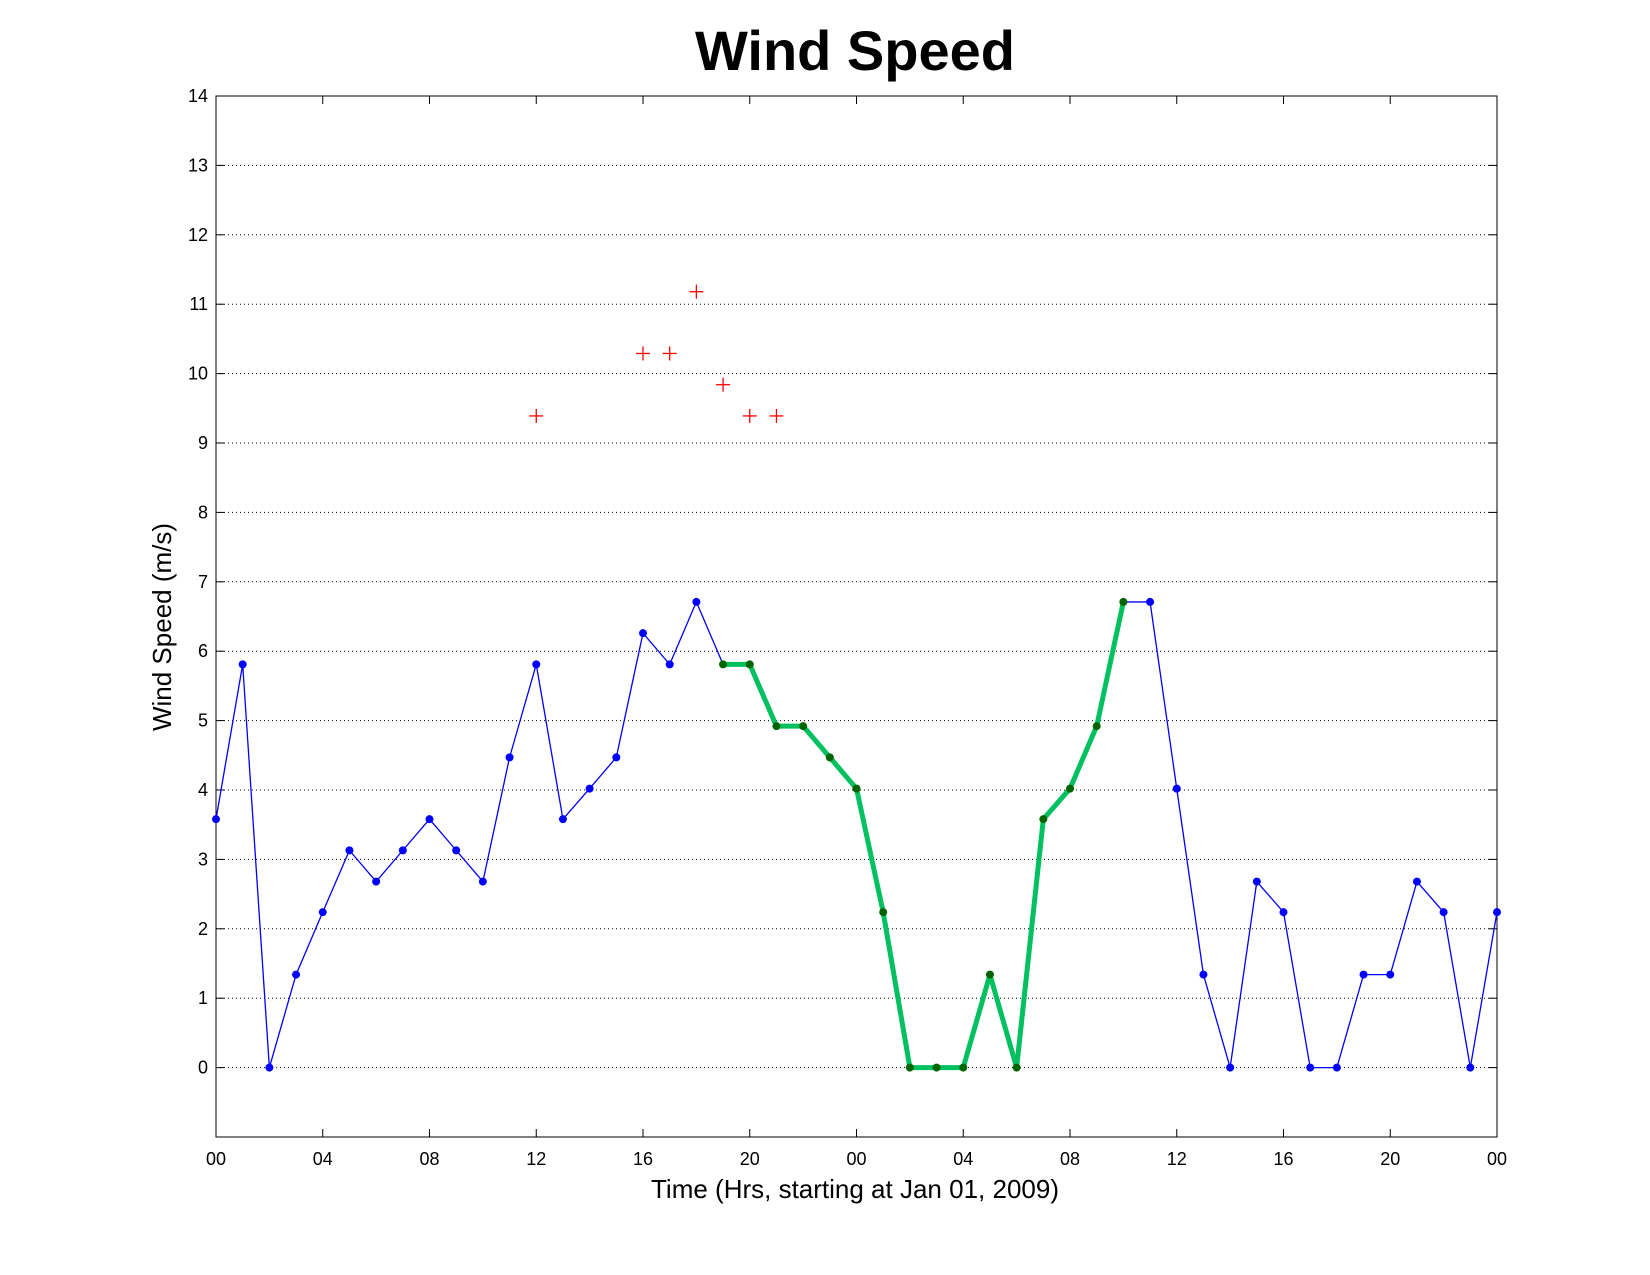  Describe the element at coordinates (203, 512) in the screenshot. I see `y-tick-label: 8` at that location.